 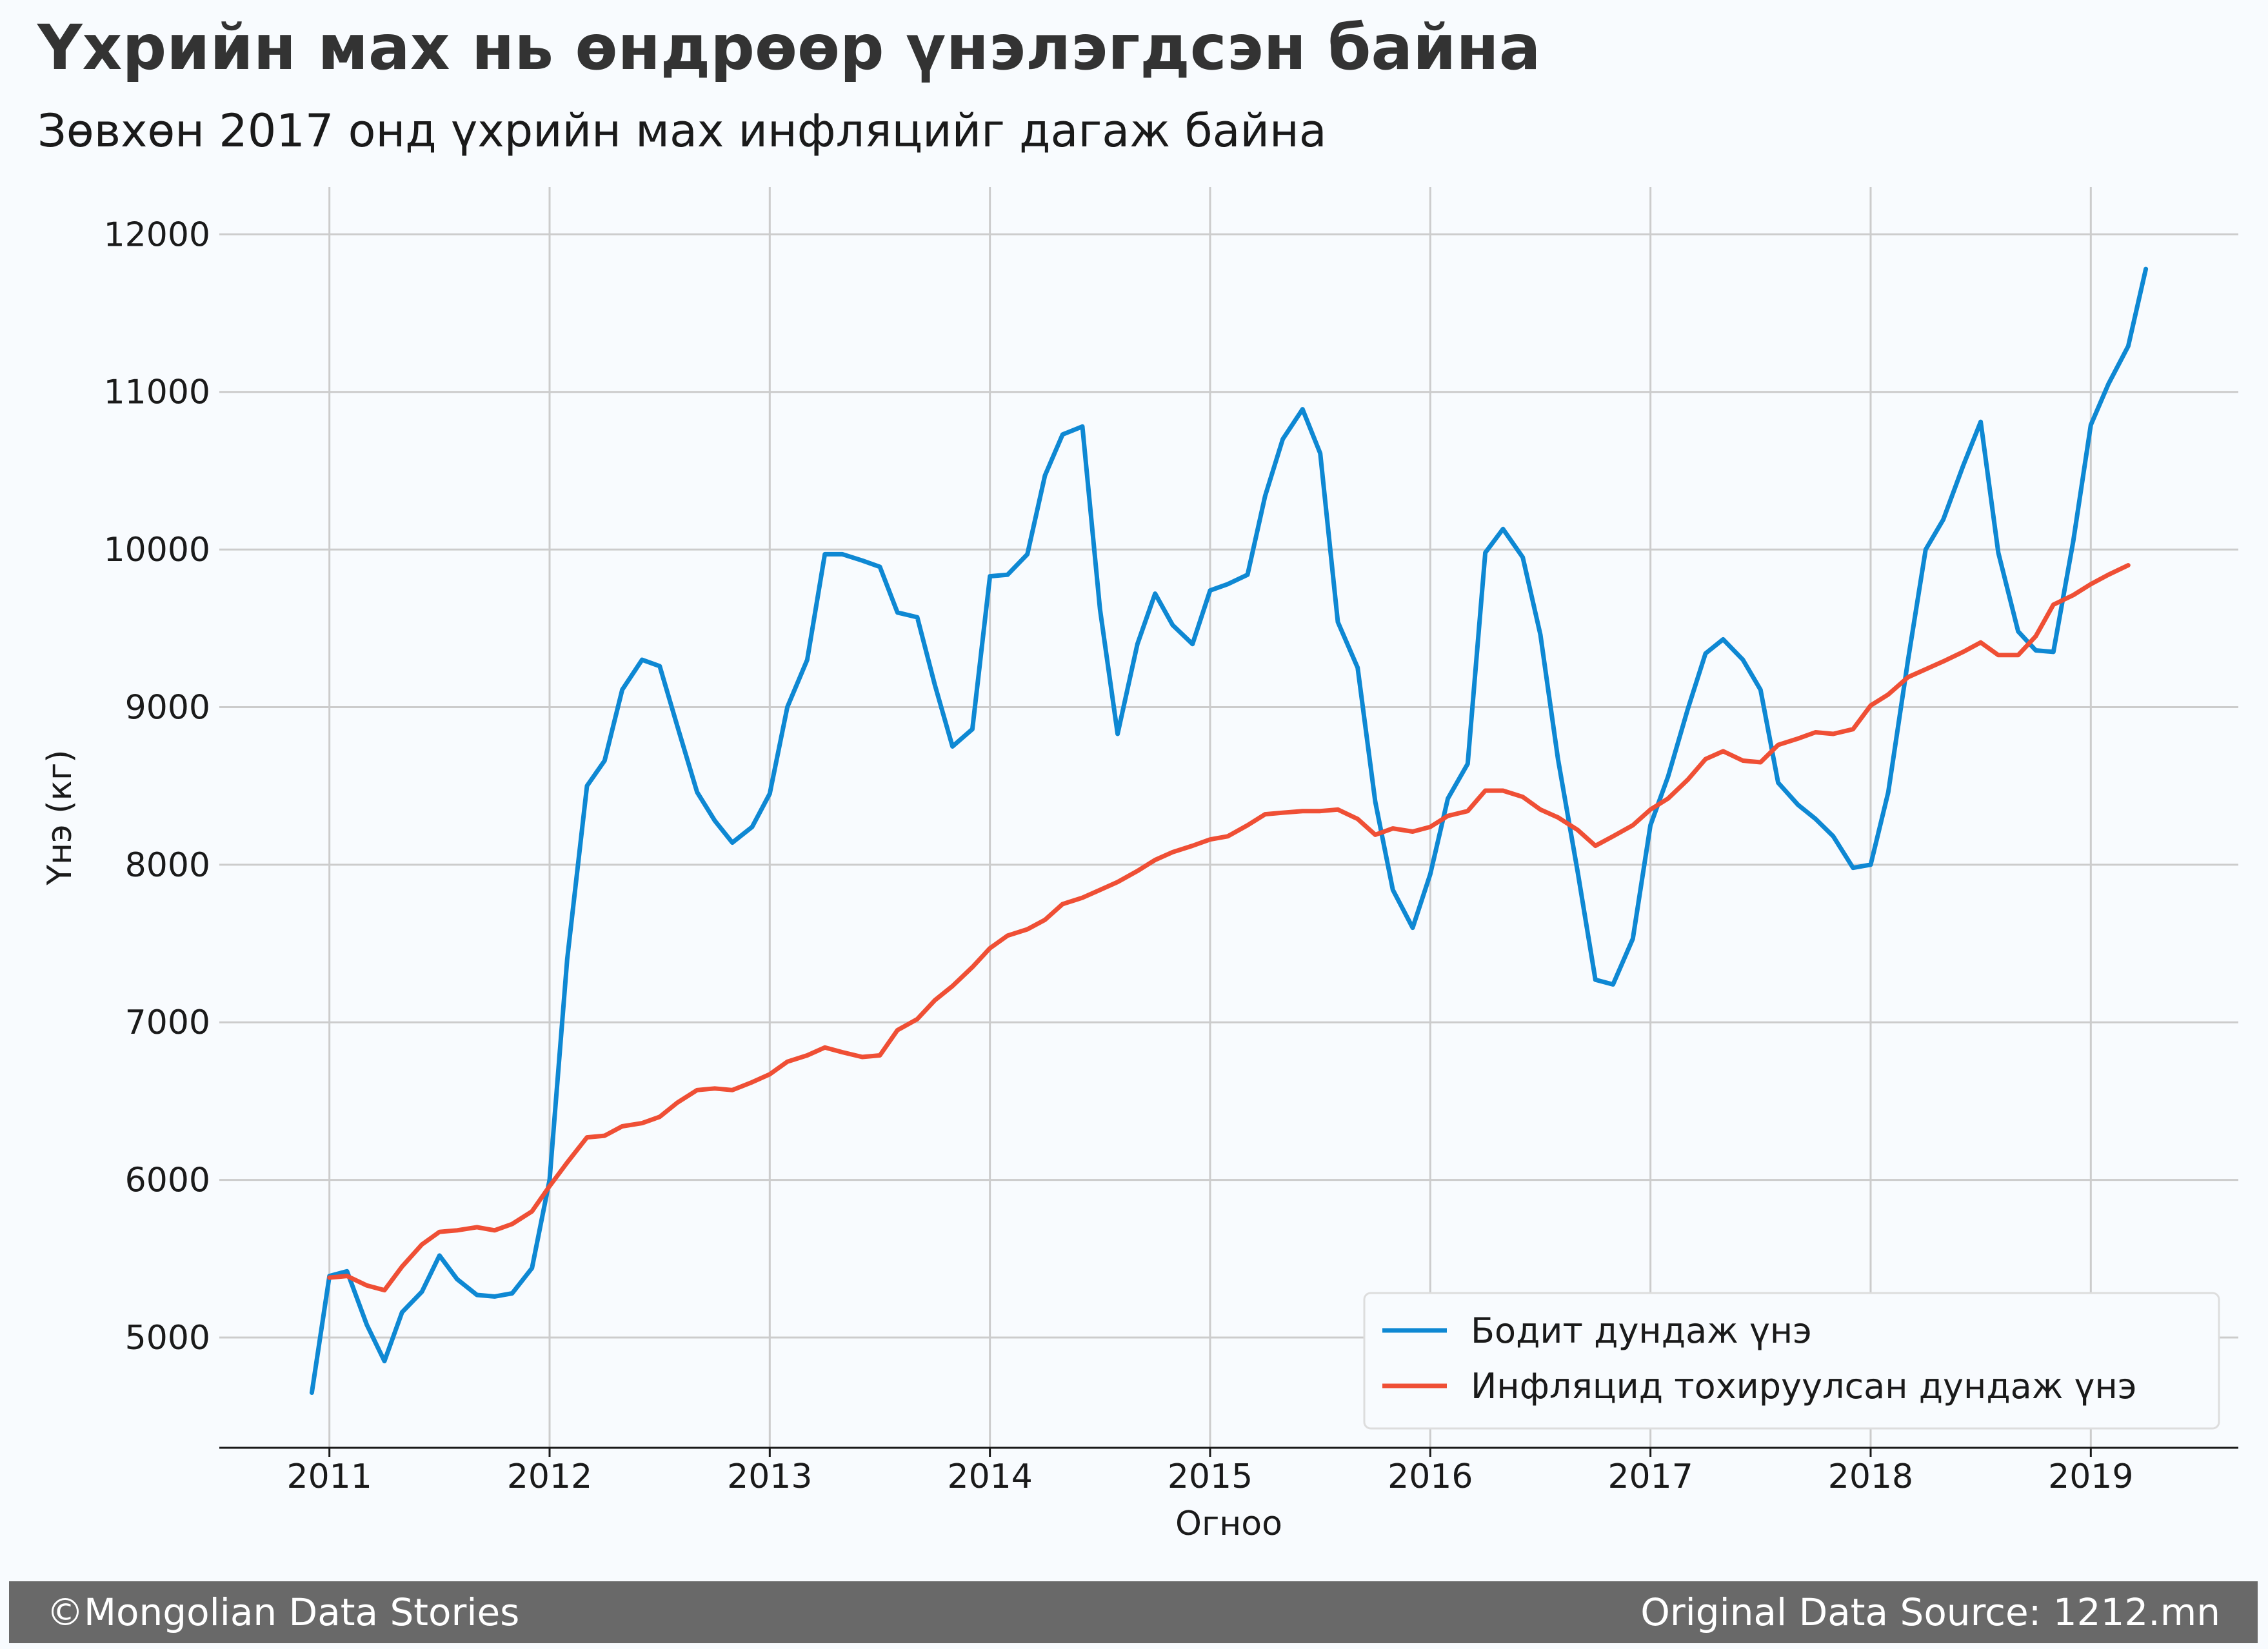 What do you see at coordinates (1210, 1476) in the screenshot?
I see `x-tick-label: 2015` at bounding box center [1210, 1476].